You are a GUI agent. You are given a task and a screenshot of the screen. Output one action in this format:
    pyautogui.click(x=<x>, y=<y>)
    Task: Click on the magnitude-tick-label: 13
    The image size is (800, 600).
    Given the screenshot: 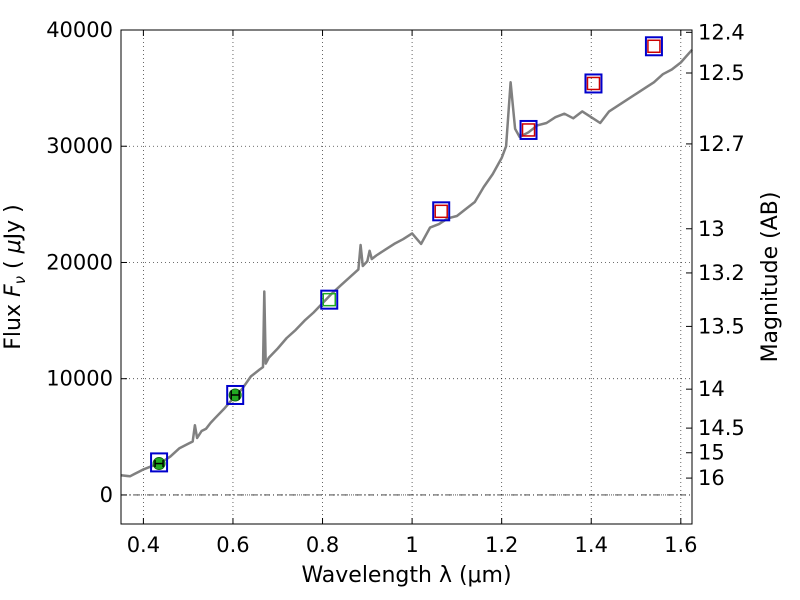 What is the action you would take?
    pyautogui.click(x=711, y=229)
    